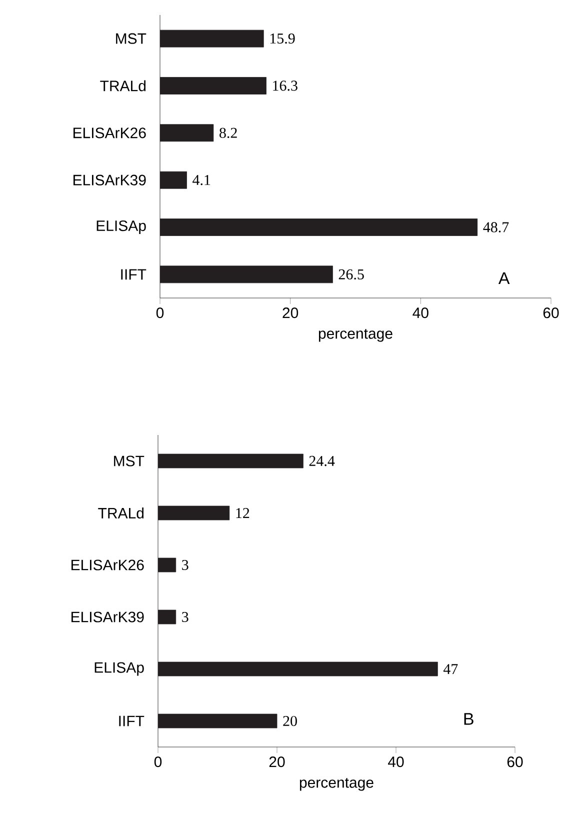 The width and height of the screenshot is (566, 833). What do you see at coordinates (290, 721) in the screenshot?
I see `data-label: 20` at bounding box center [290, 721].